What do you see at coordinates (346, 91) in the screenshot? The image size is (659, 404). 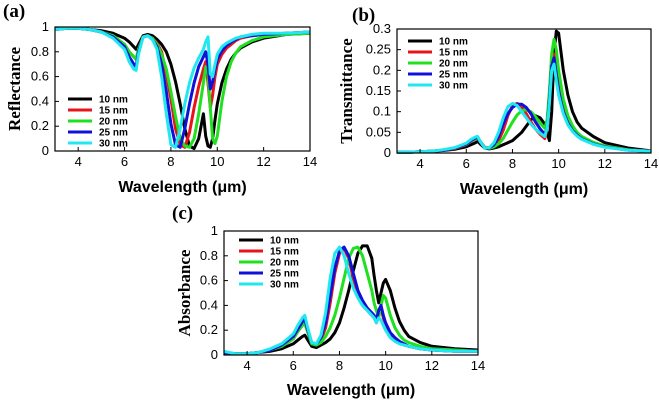 I see `y-axis-label: Transmittance` at bounding box center [346, 91].